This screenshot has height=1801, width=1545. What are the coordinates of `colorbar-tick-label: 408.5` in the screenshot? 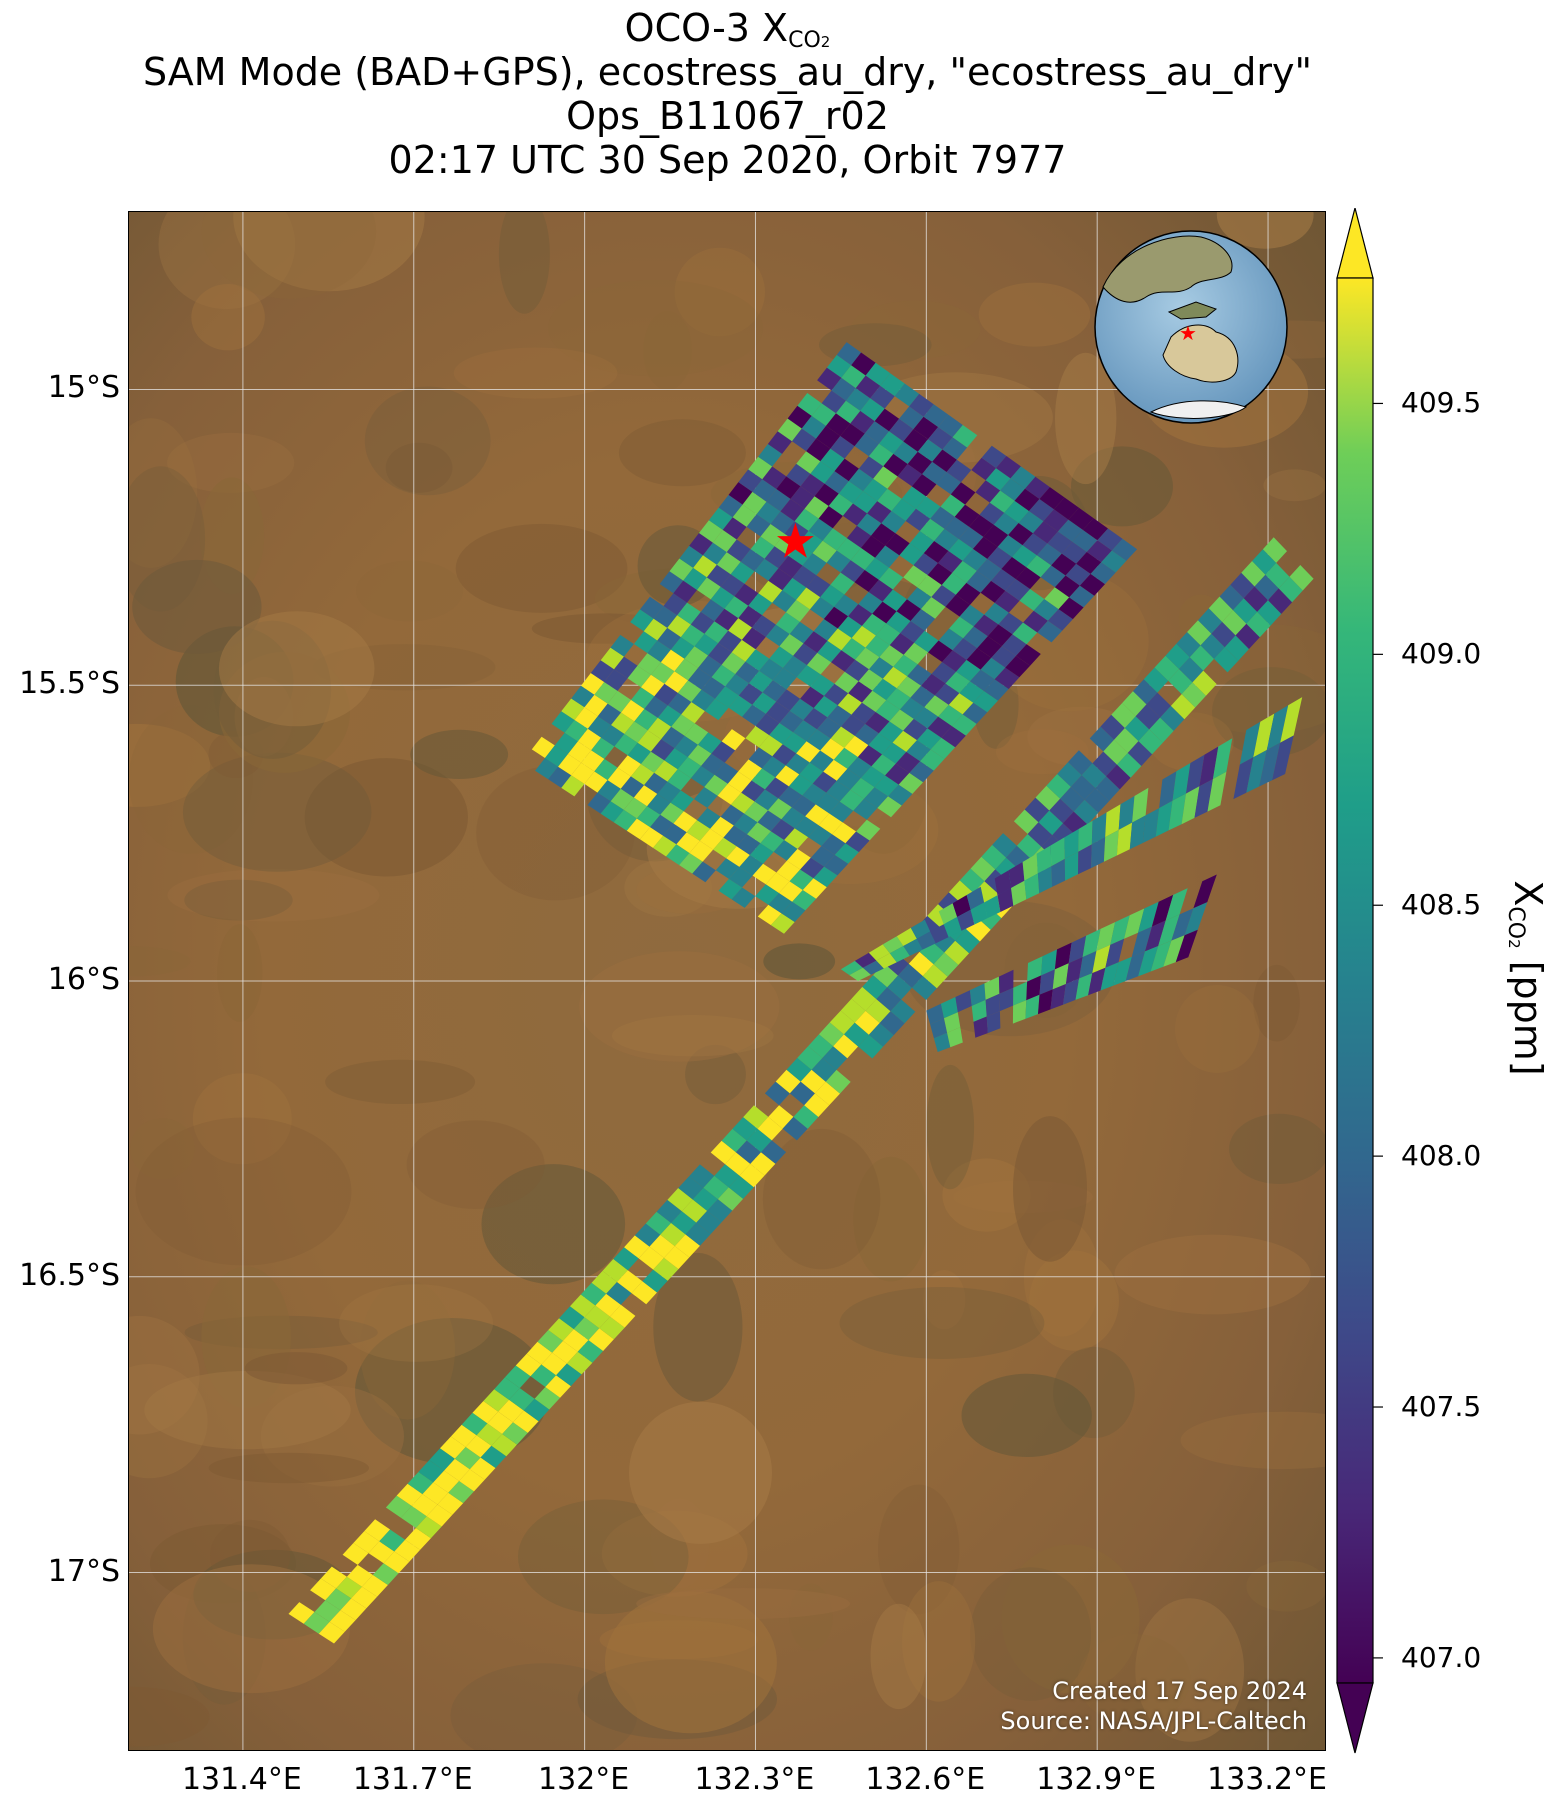 It's located at (1441, 905).